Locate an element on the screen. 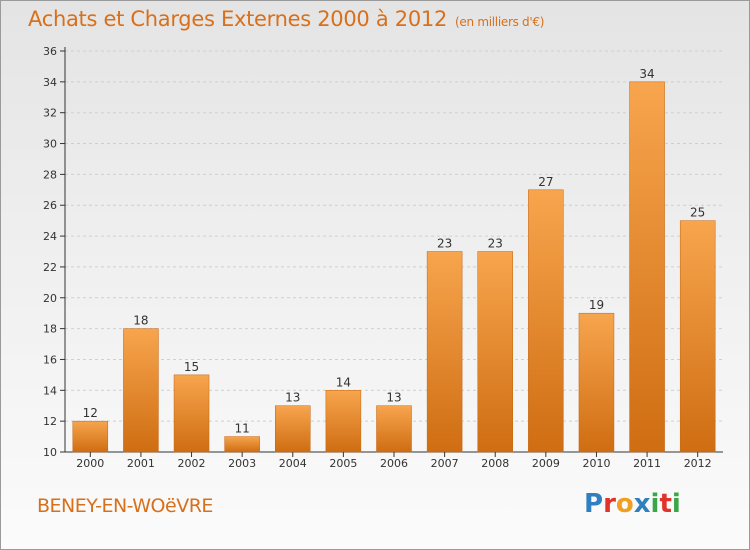 Image resolution: width=750 pixels, height=550 pixels. logo-letter: x is located at coordinates (642, 504).